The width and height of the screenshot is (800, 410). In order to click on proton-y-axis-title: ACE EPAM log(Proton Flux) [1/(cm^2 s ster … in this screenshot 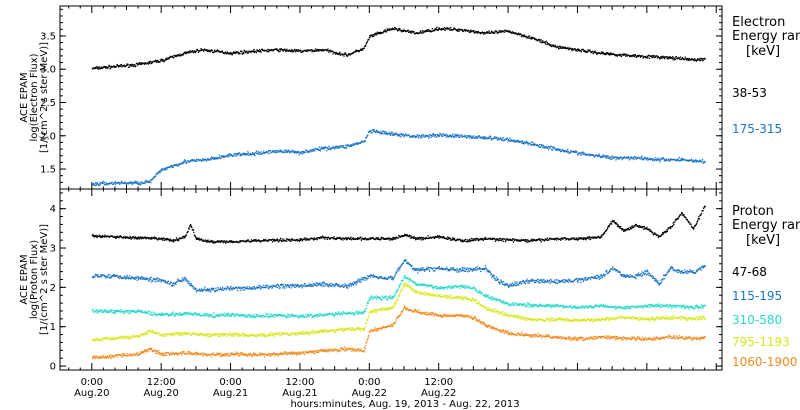, I will do `click(34, 279)`.